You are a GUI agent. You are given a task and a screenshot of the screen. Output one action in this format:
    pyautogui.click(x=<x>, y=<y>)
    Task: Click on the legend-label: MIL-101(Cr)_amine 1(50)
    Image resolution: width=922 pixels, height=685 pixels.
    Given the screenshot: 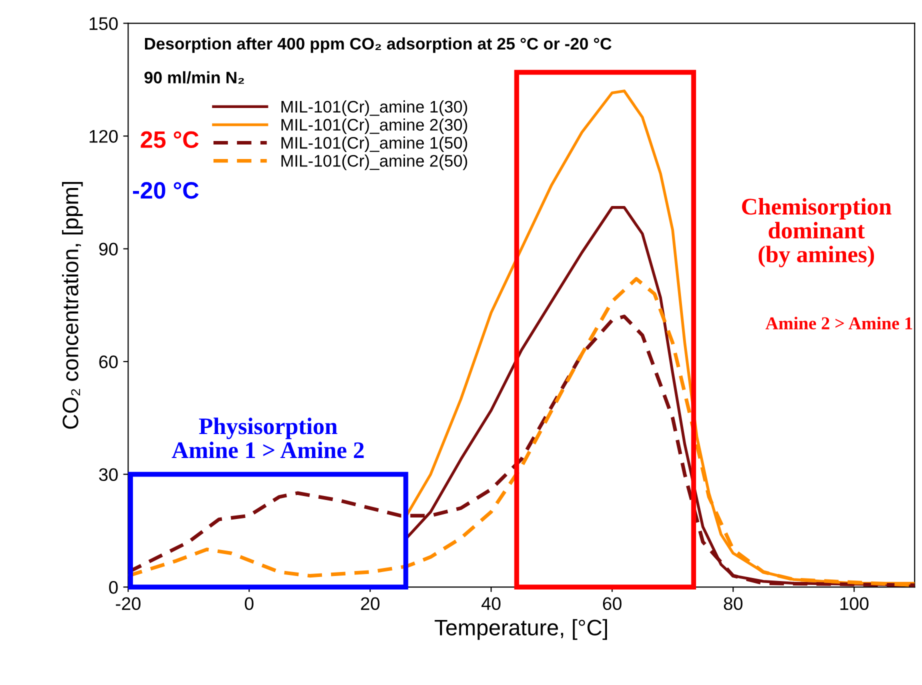 What is the action you would take?
    pyautogui.click(x=375, y=144)
    